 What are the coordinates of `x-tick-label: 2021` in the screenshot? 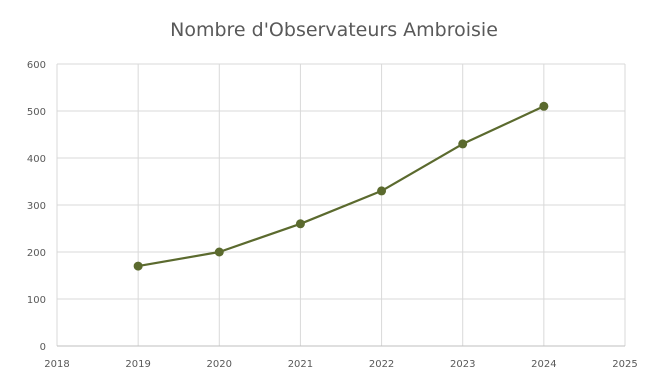 It's located at (300, 364).